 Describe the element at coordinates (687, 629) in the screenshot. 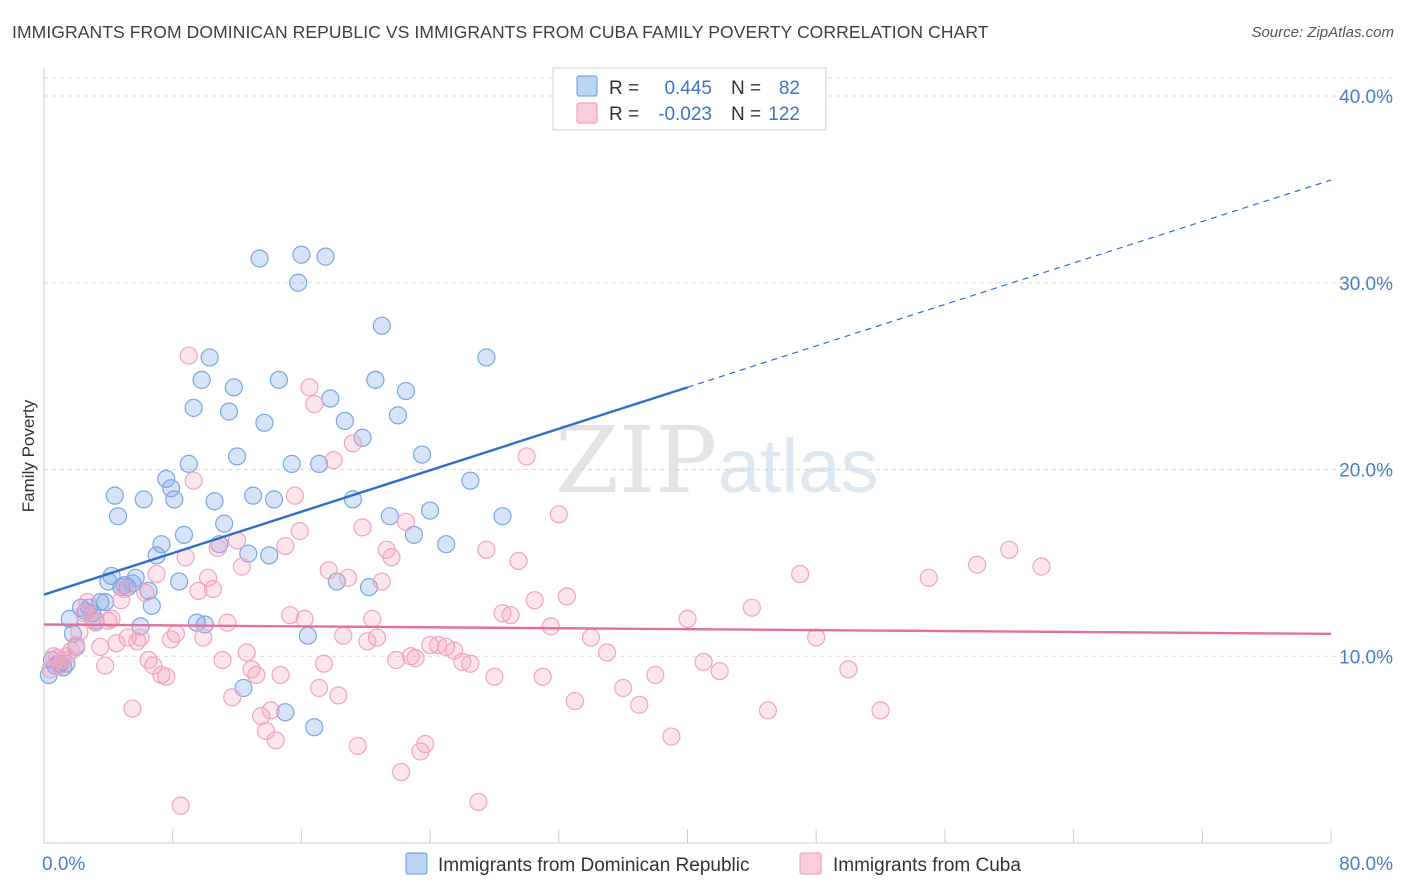

I see `trend-line-cuba` at that location.